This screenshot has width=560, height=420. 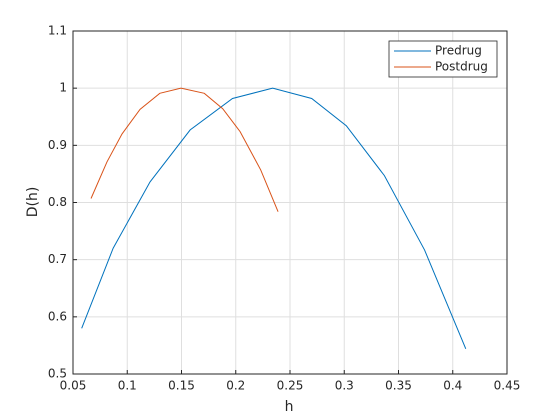 What do you see at coordinates (507, 386) in the screenshot?
I see `x-tick-label: 0.45` at bounding box center [507, 386].